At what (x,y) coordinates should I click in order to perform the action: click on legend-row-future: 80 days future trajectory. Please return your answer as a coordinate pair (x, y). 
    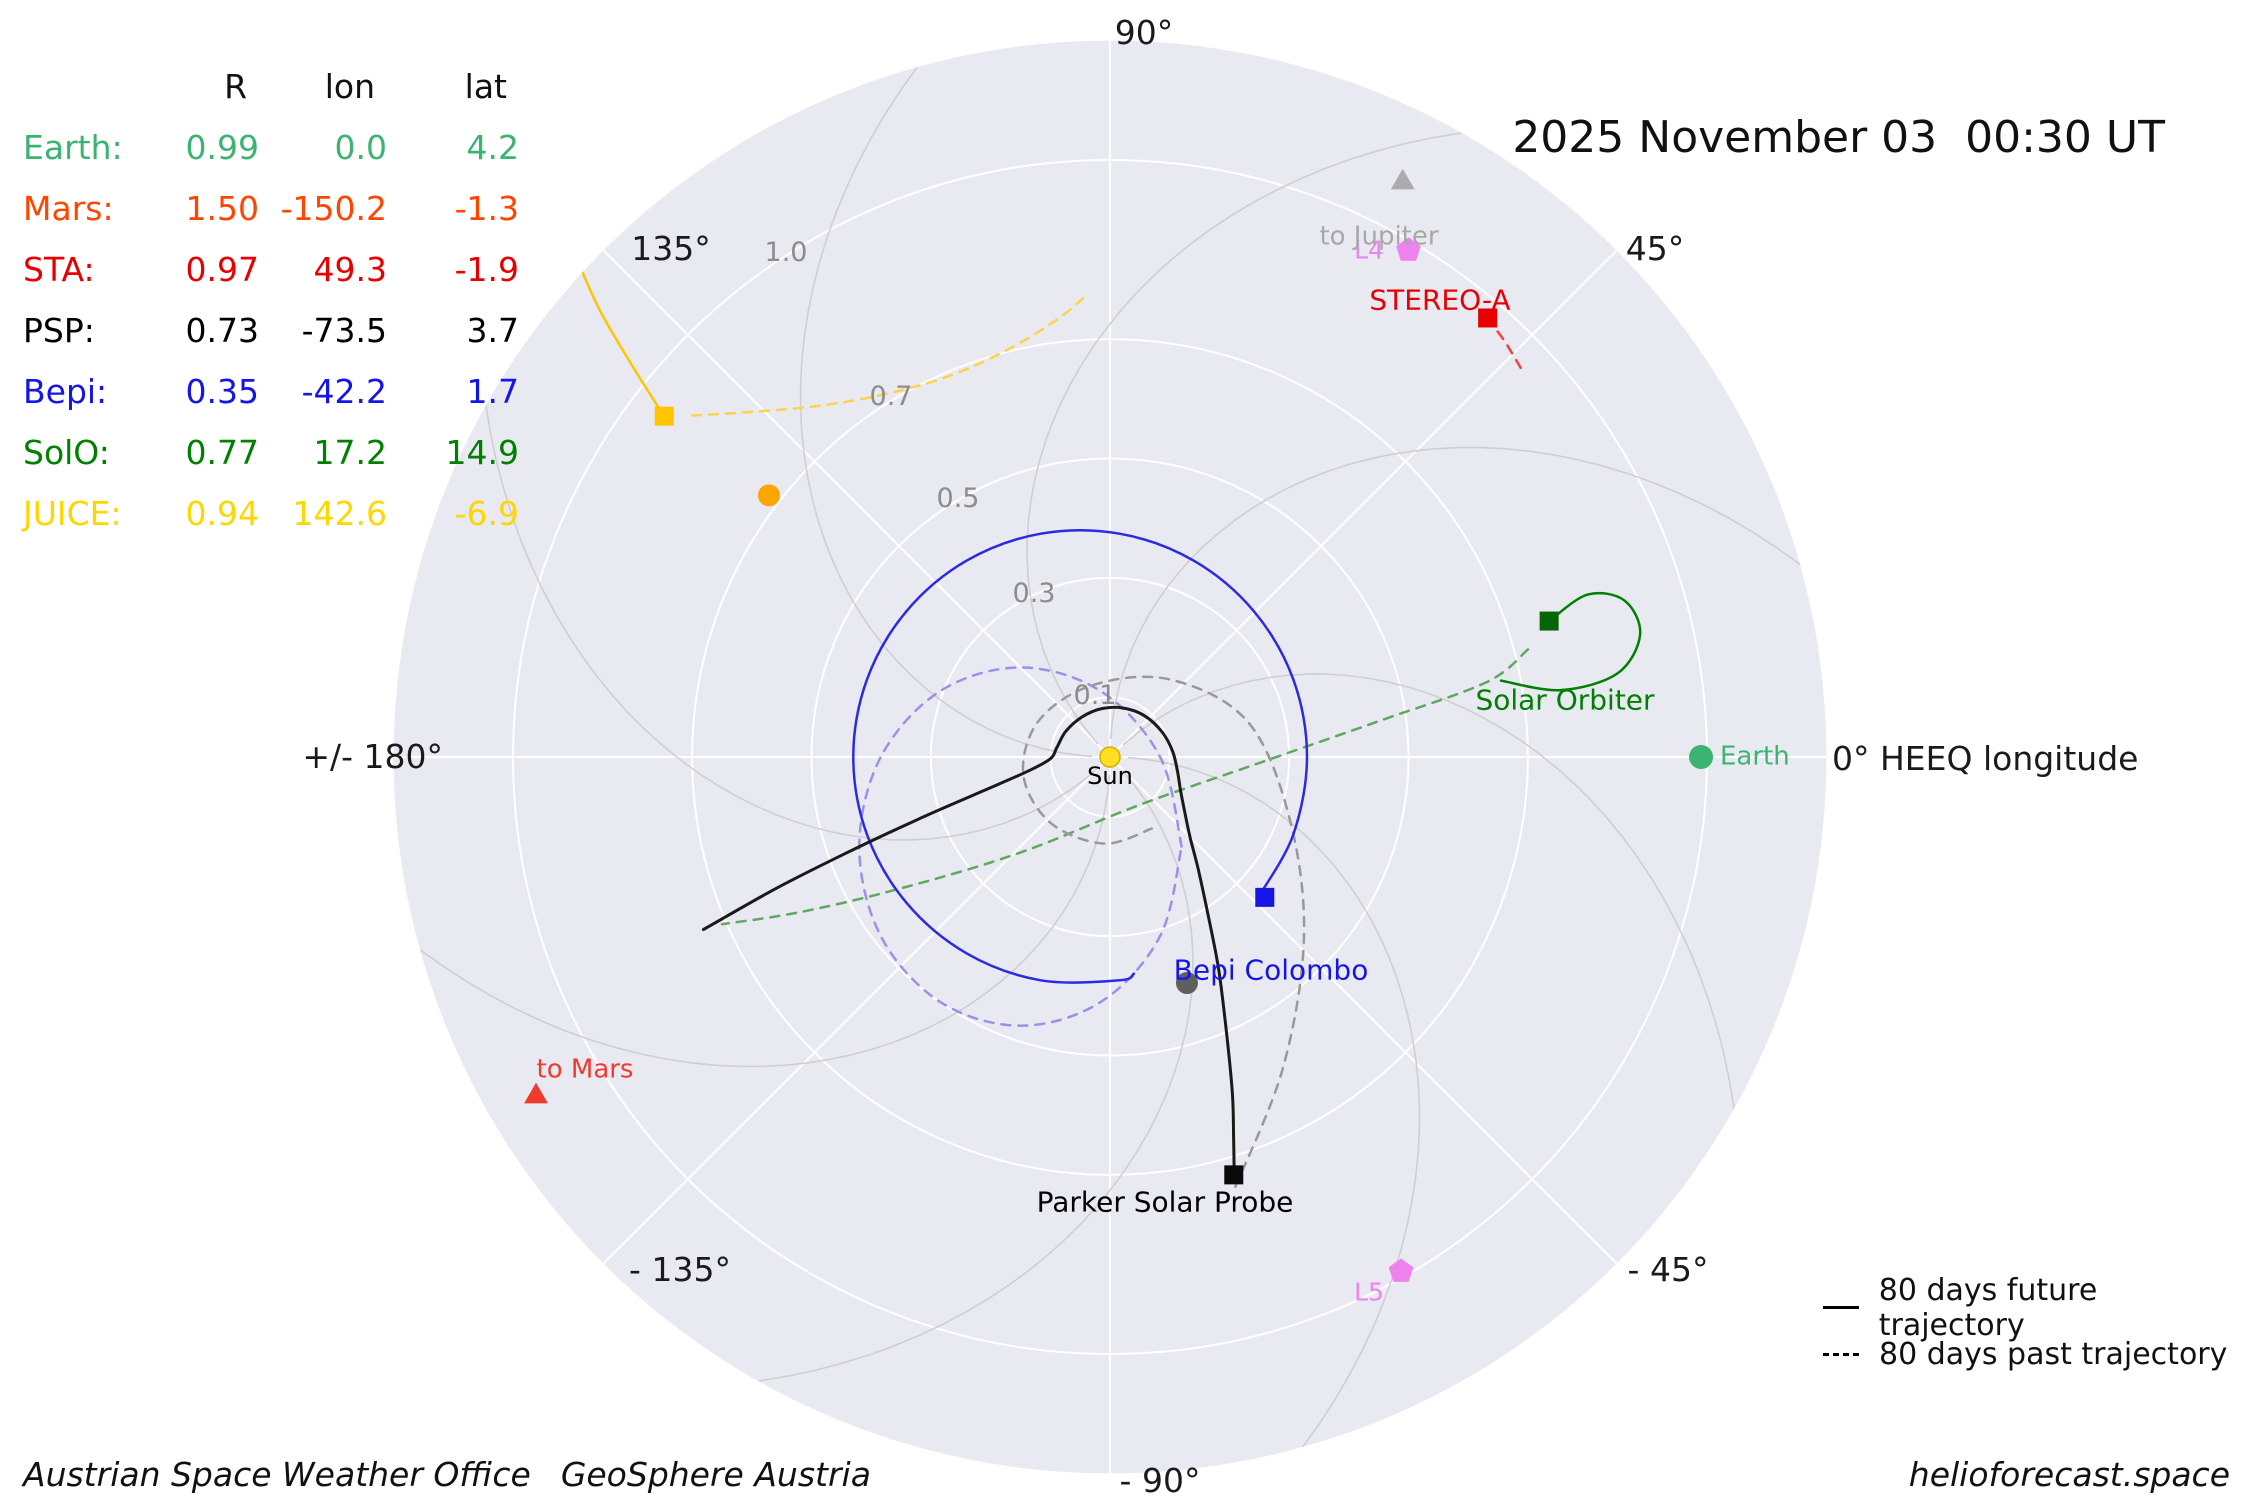
    Looking at the image, I should click on (2036, 1308).